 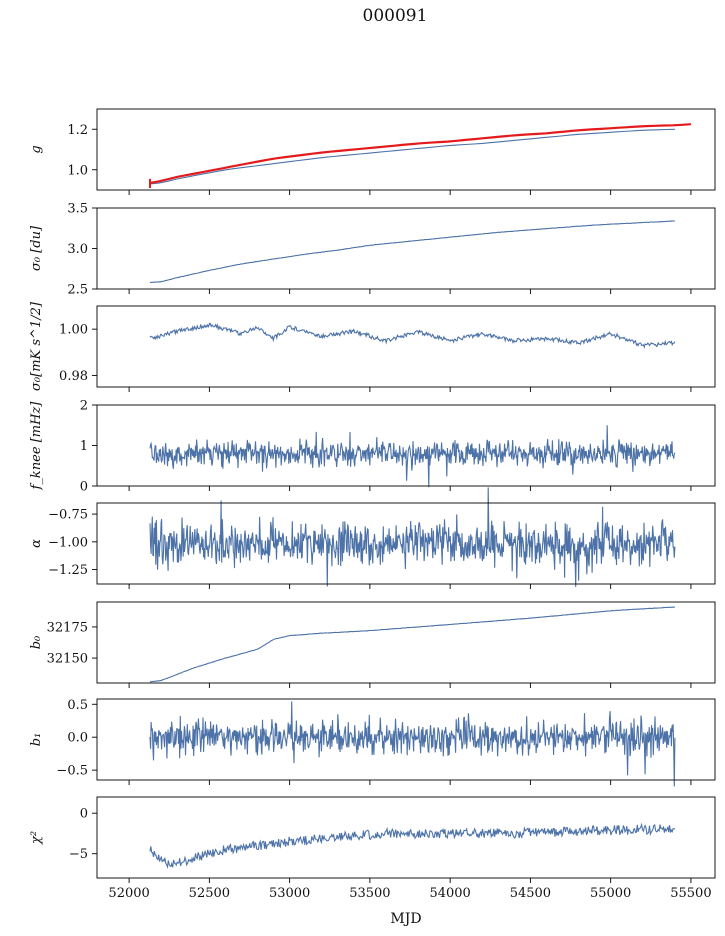 What do you see at coordinates (128, 893) in the screenshot?
I see `x-tick-label: 52000` at bounding box center [128, 893].